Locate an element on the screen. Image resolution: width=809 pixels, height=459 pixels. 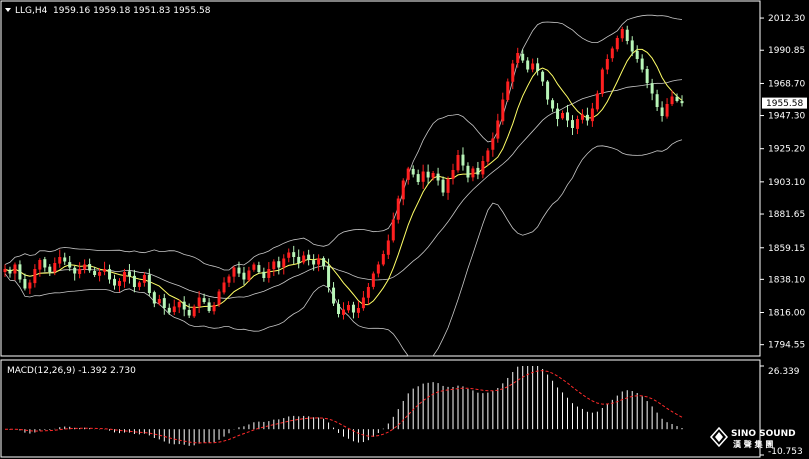
symbol-label: LLG,H4 is located at coordinates (31, 11).